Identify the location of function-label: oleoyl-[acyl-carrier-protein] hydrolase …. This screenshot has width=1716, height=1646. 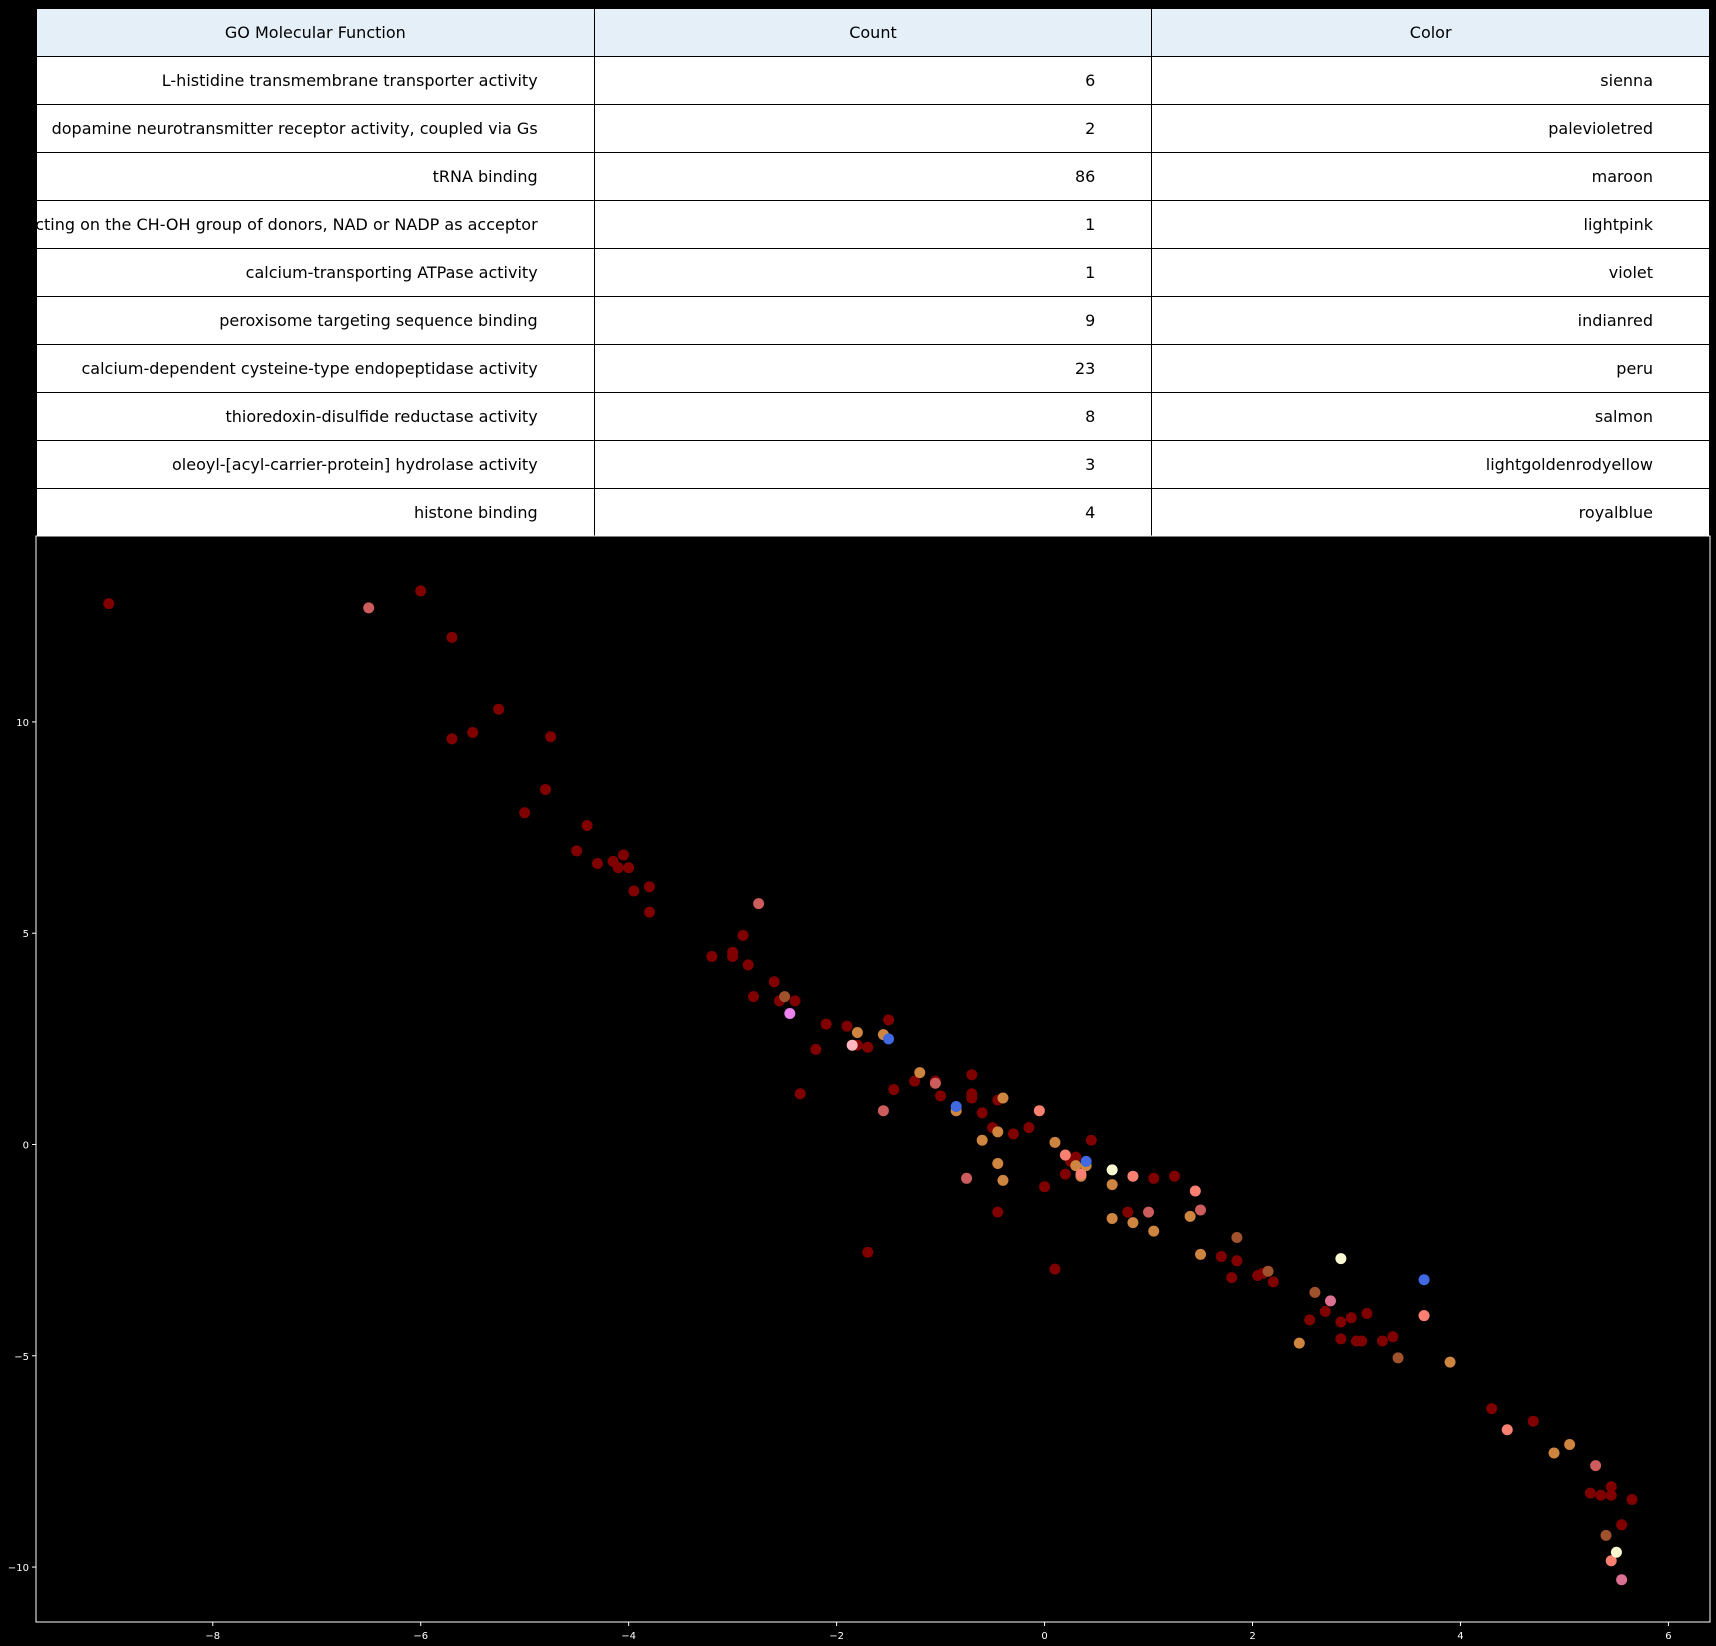
(355, 464).